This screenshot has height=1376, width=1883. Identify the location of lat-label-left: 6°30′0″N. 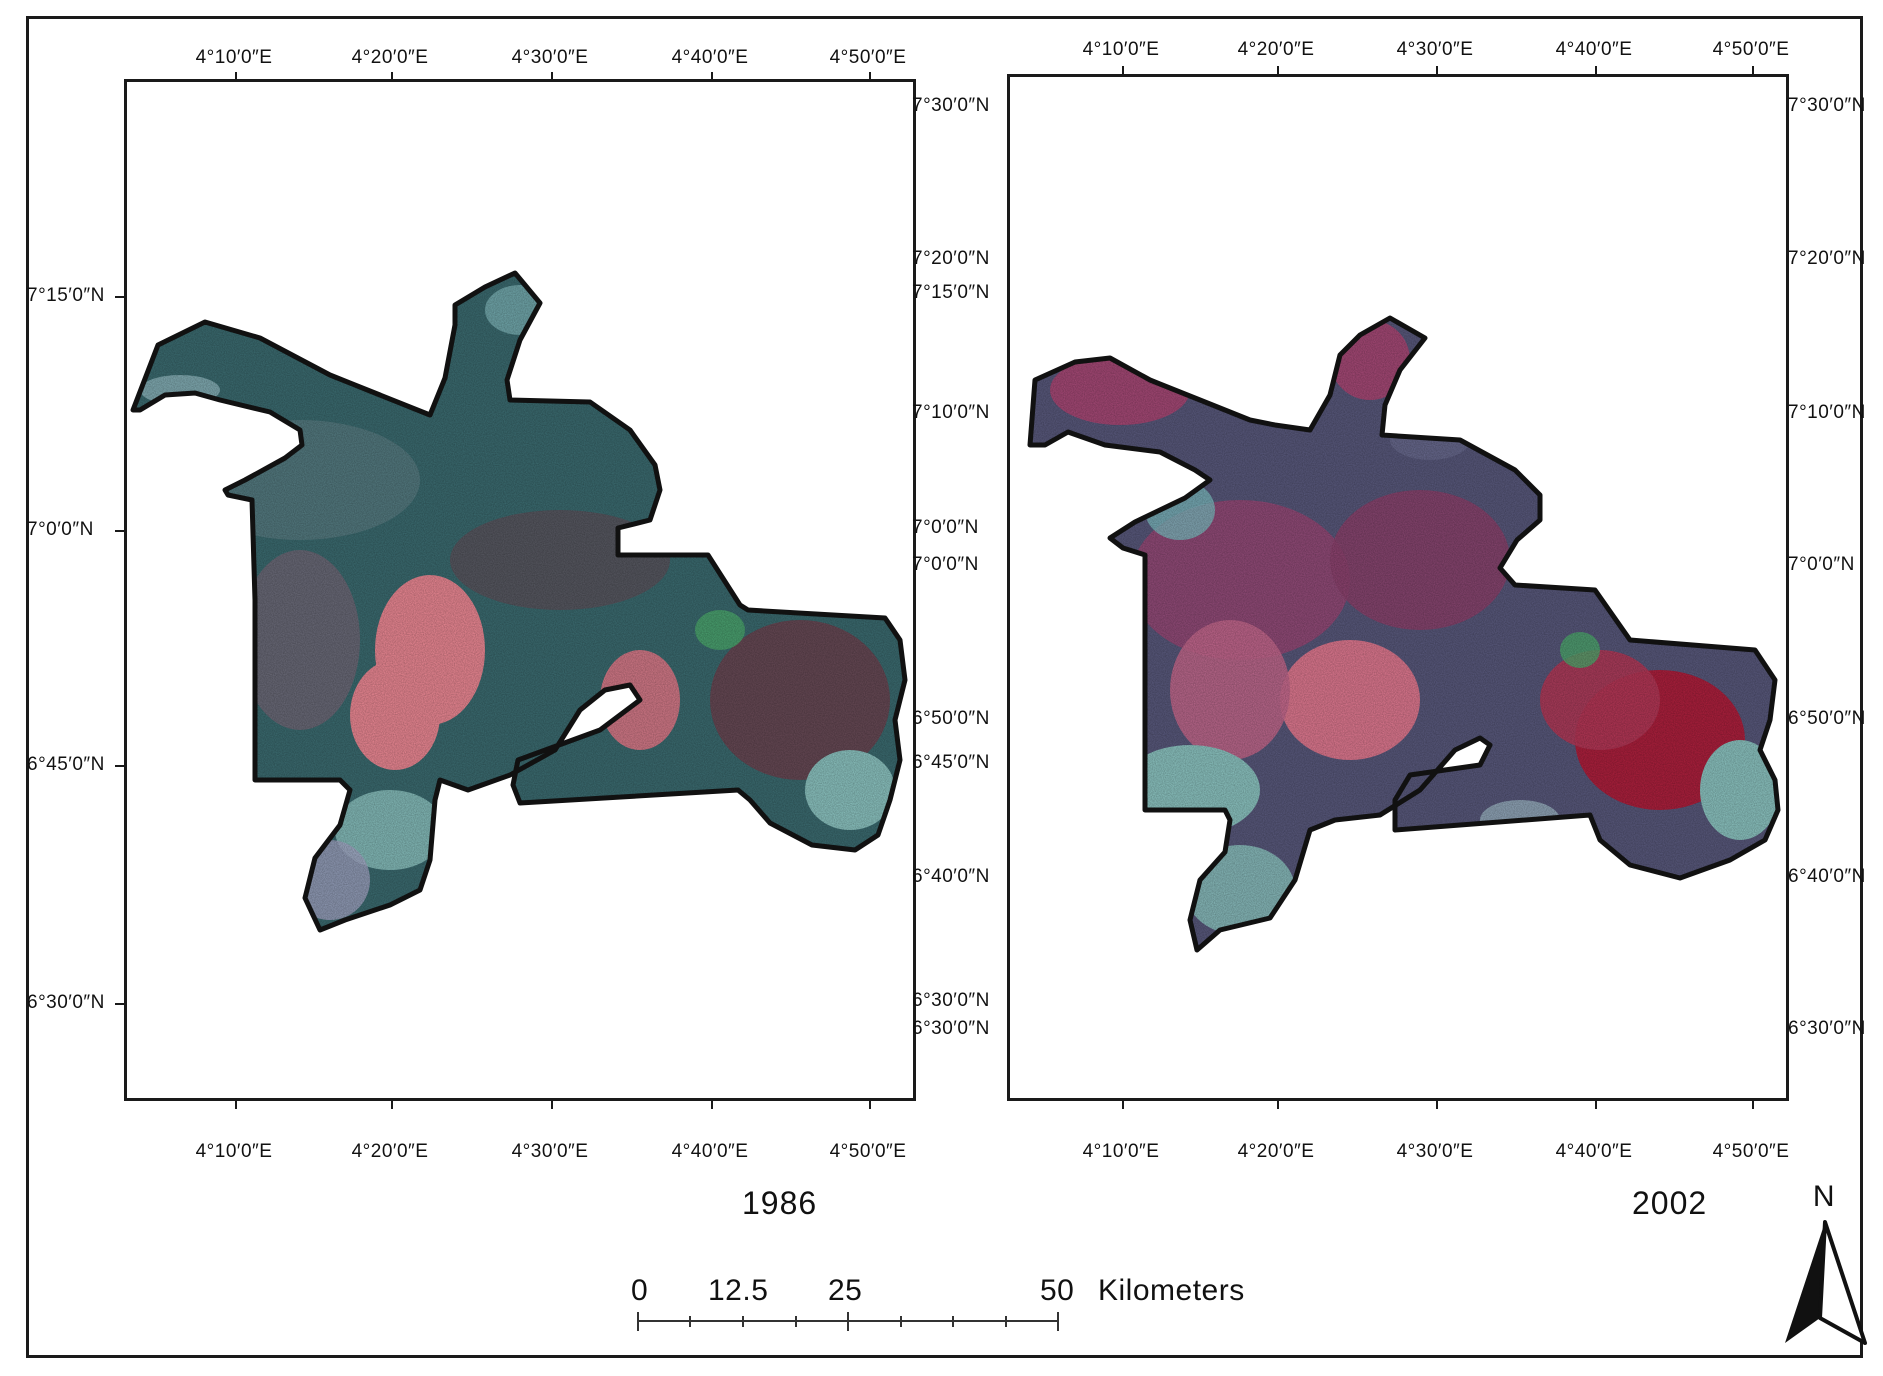
(66, 1002).